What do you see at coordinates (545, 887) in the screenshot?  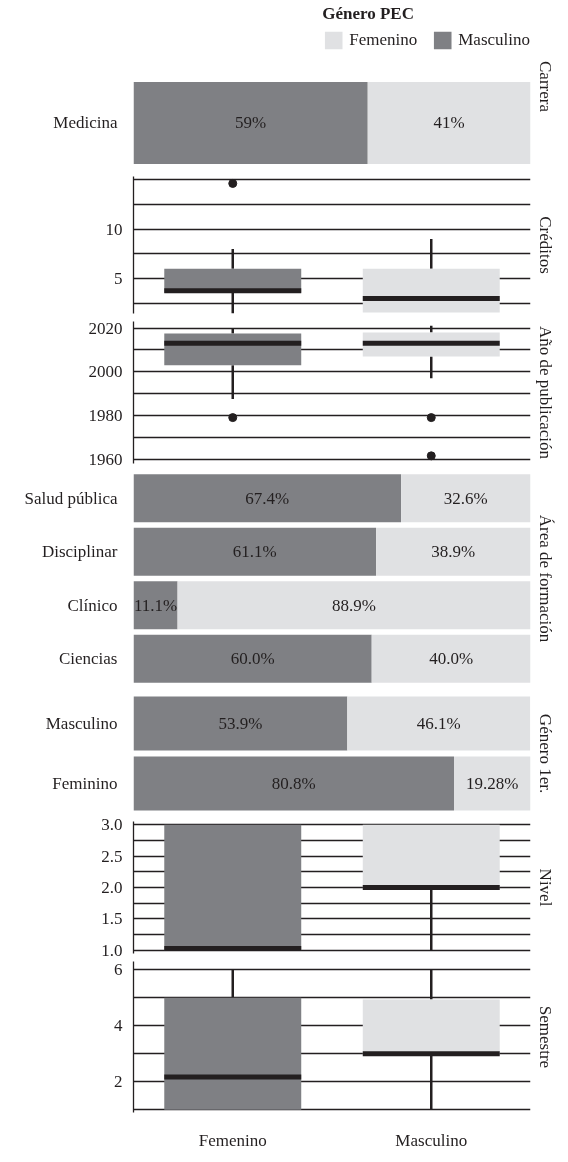 I see `text: Nivel` at bounding box center [545, 887].